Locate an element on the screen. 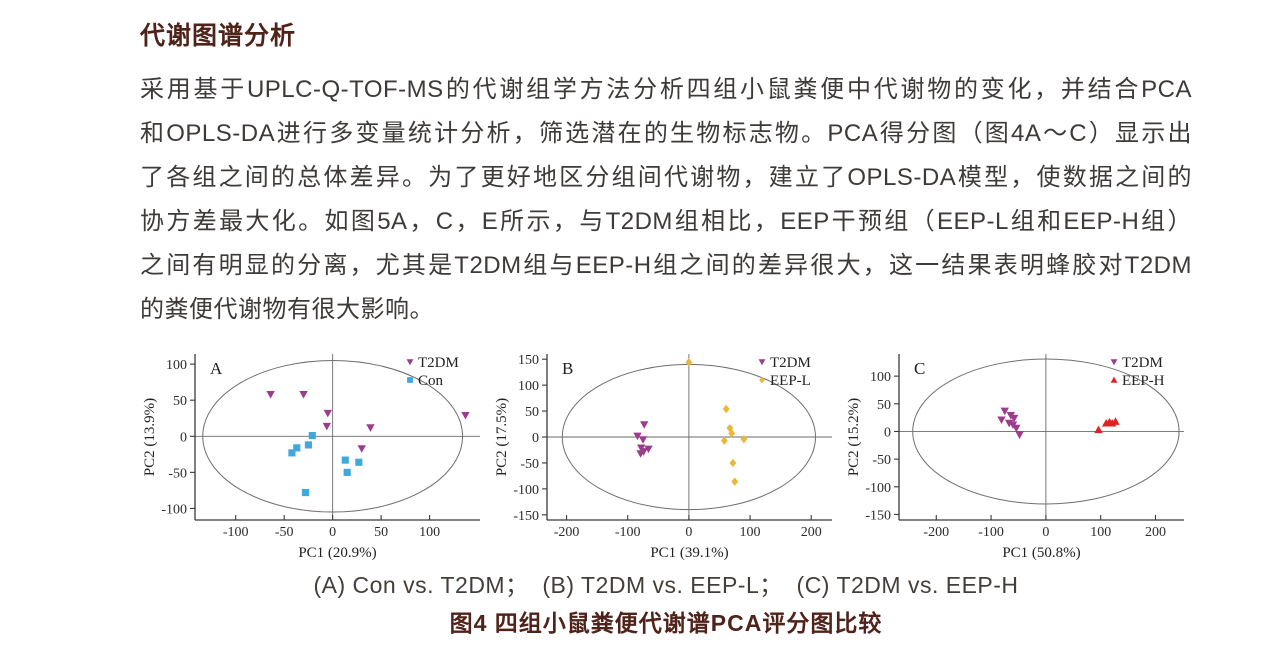 This screenshot has height=660, width=1288. y-axis-label: PC2 (15.2%) is located at coordinates (854, 437).